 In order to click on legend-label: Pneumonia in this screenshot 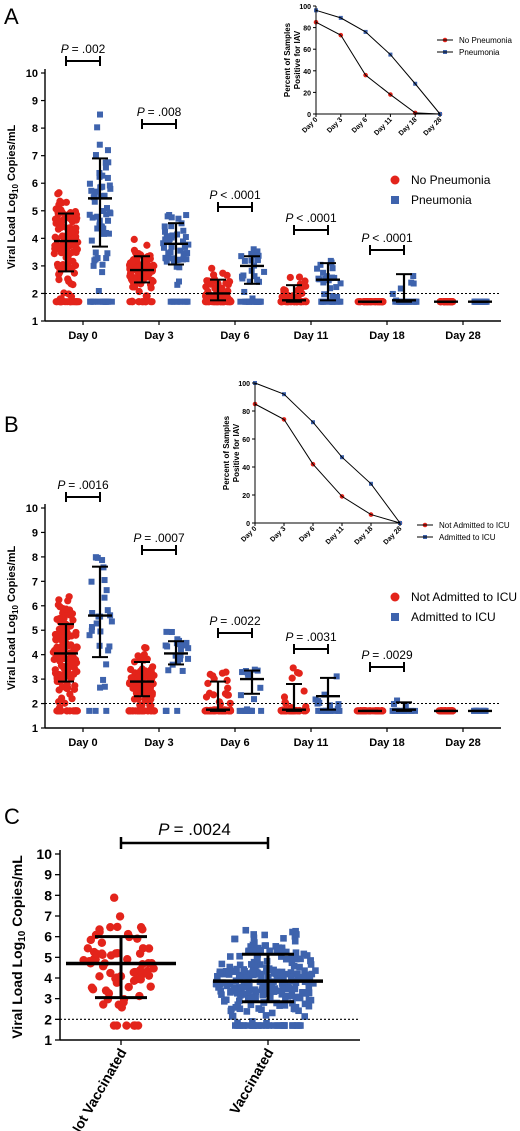, I will do `click(441, 200)`.